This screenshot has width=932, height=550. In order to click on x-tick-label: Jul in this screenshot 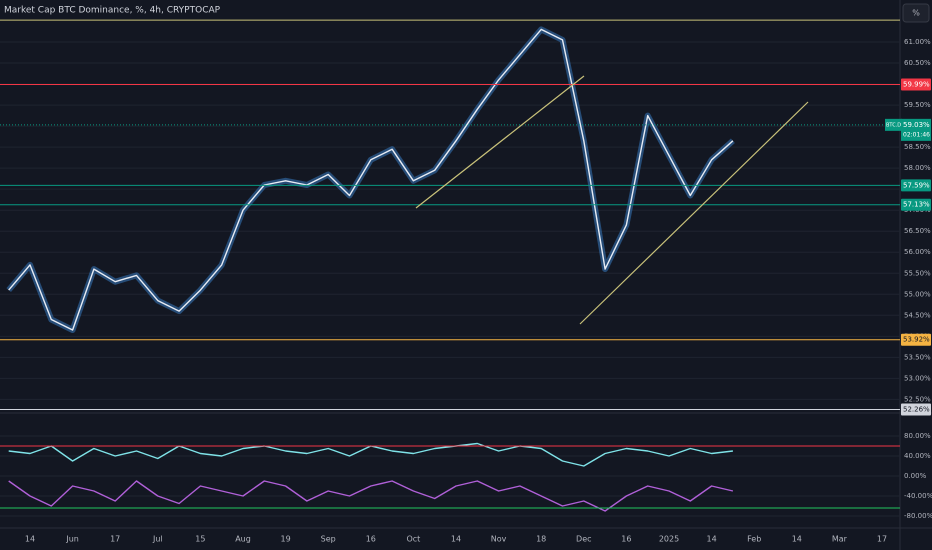, I will do `click(157, 539)`.